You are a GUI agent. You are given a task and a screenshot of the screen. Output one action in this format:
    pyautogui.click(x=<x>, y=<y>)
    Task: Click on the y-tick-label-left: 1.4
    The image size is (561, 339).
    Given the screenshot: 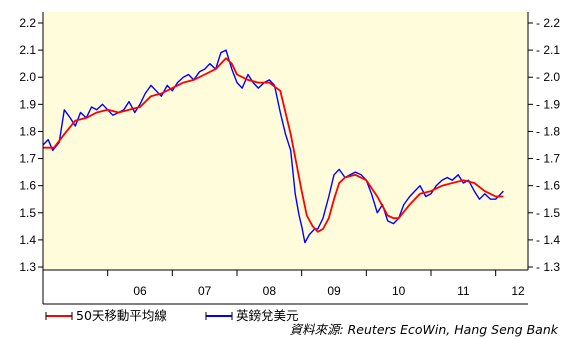 What is the action you would take?
    pyautogui.click(x=27, y=240)
    